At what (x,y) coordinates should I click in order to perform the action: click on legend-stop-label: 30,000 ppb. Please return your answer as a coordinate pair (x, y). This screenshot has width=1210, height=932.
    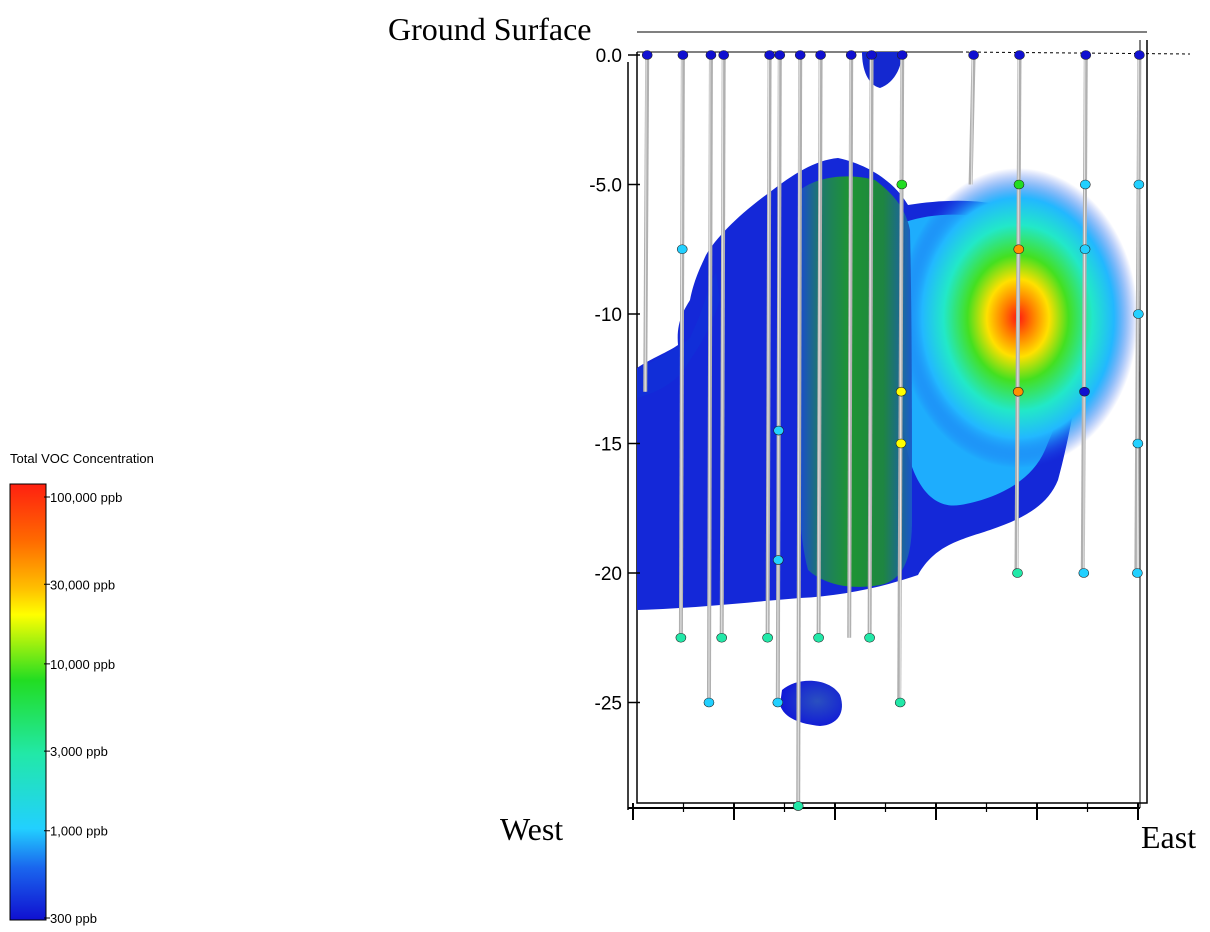
    Looking at the image, I should click on (82, 584).